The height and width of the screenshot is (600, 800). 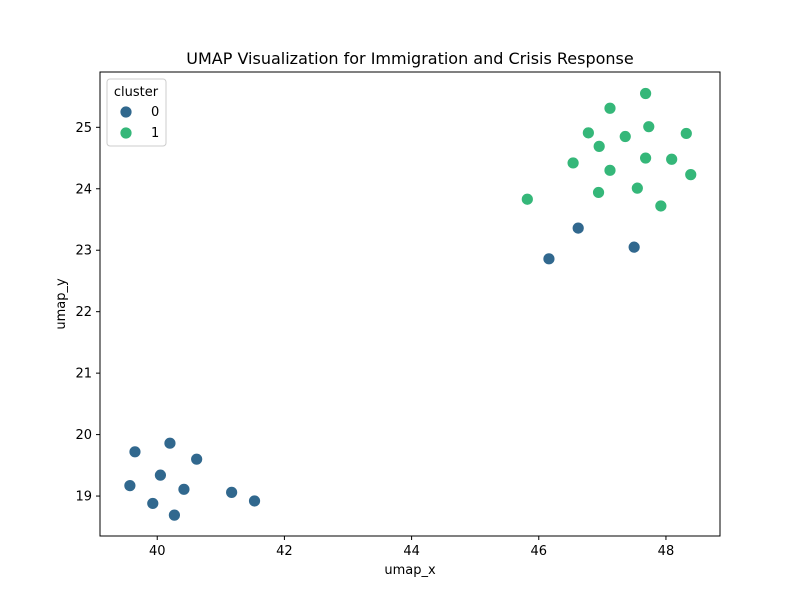 I want to click on x-tick-label: 46, so click(x=538, y=551).